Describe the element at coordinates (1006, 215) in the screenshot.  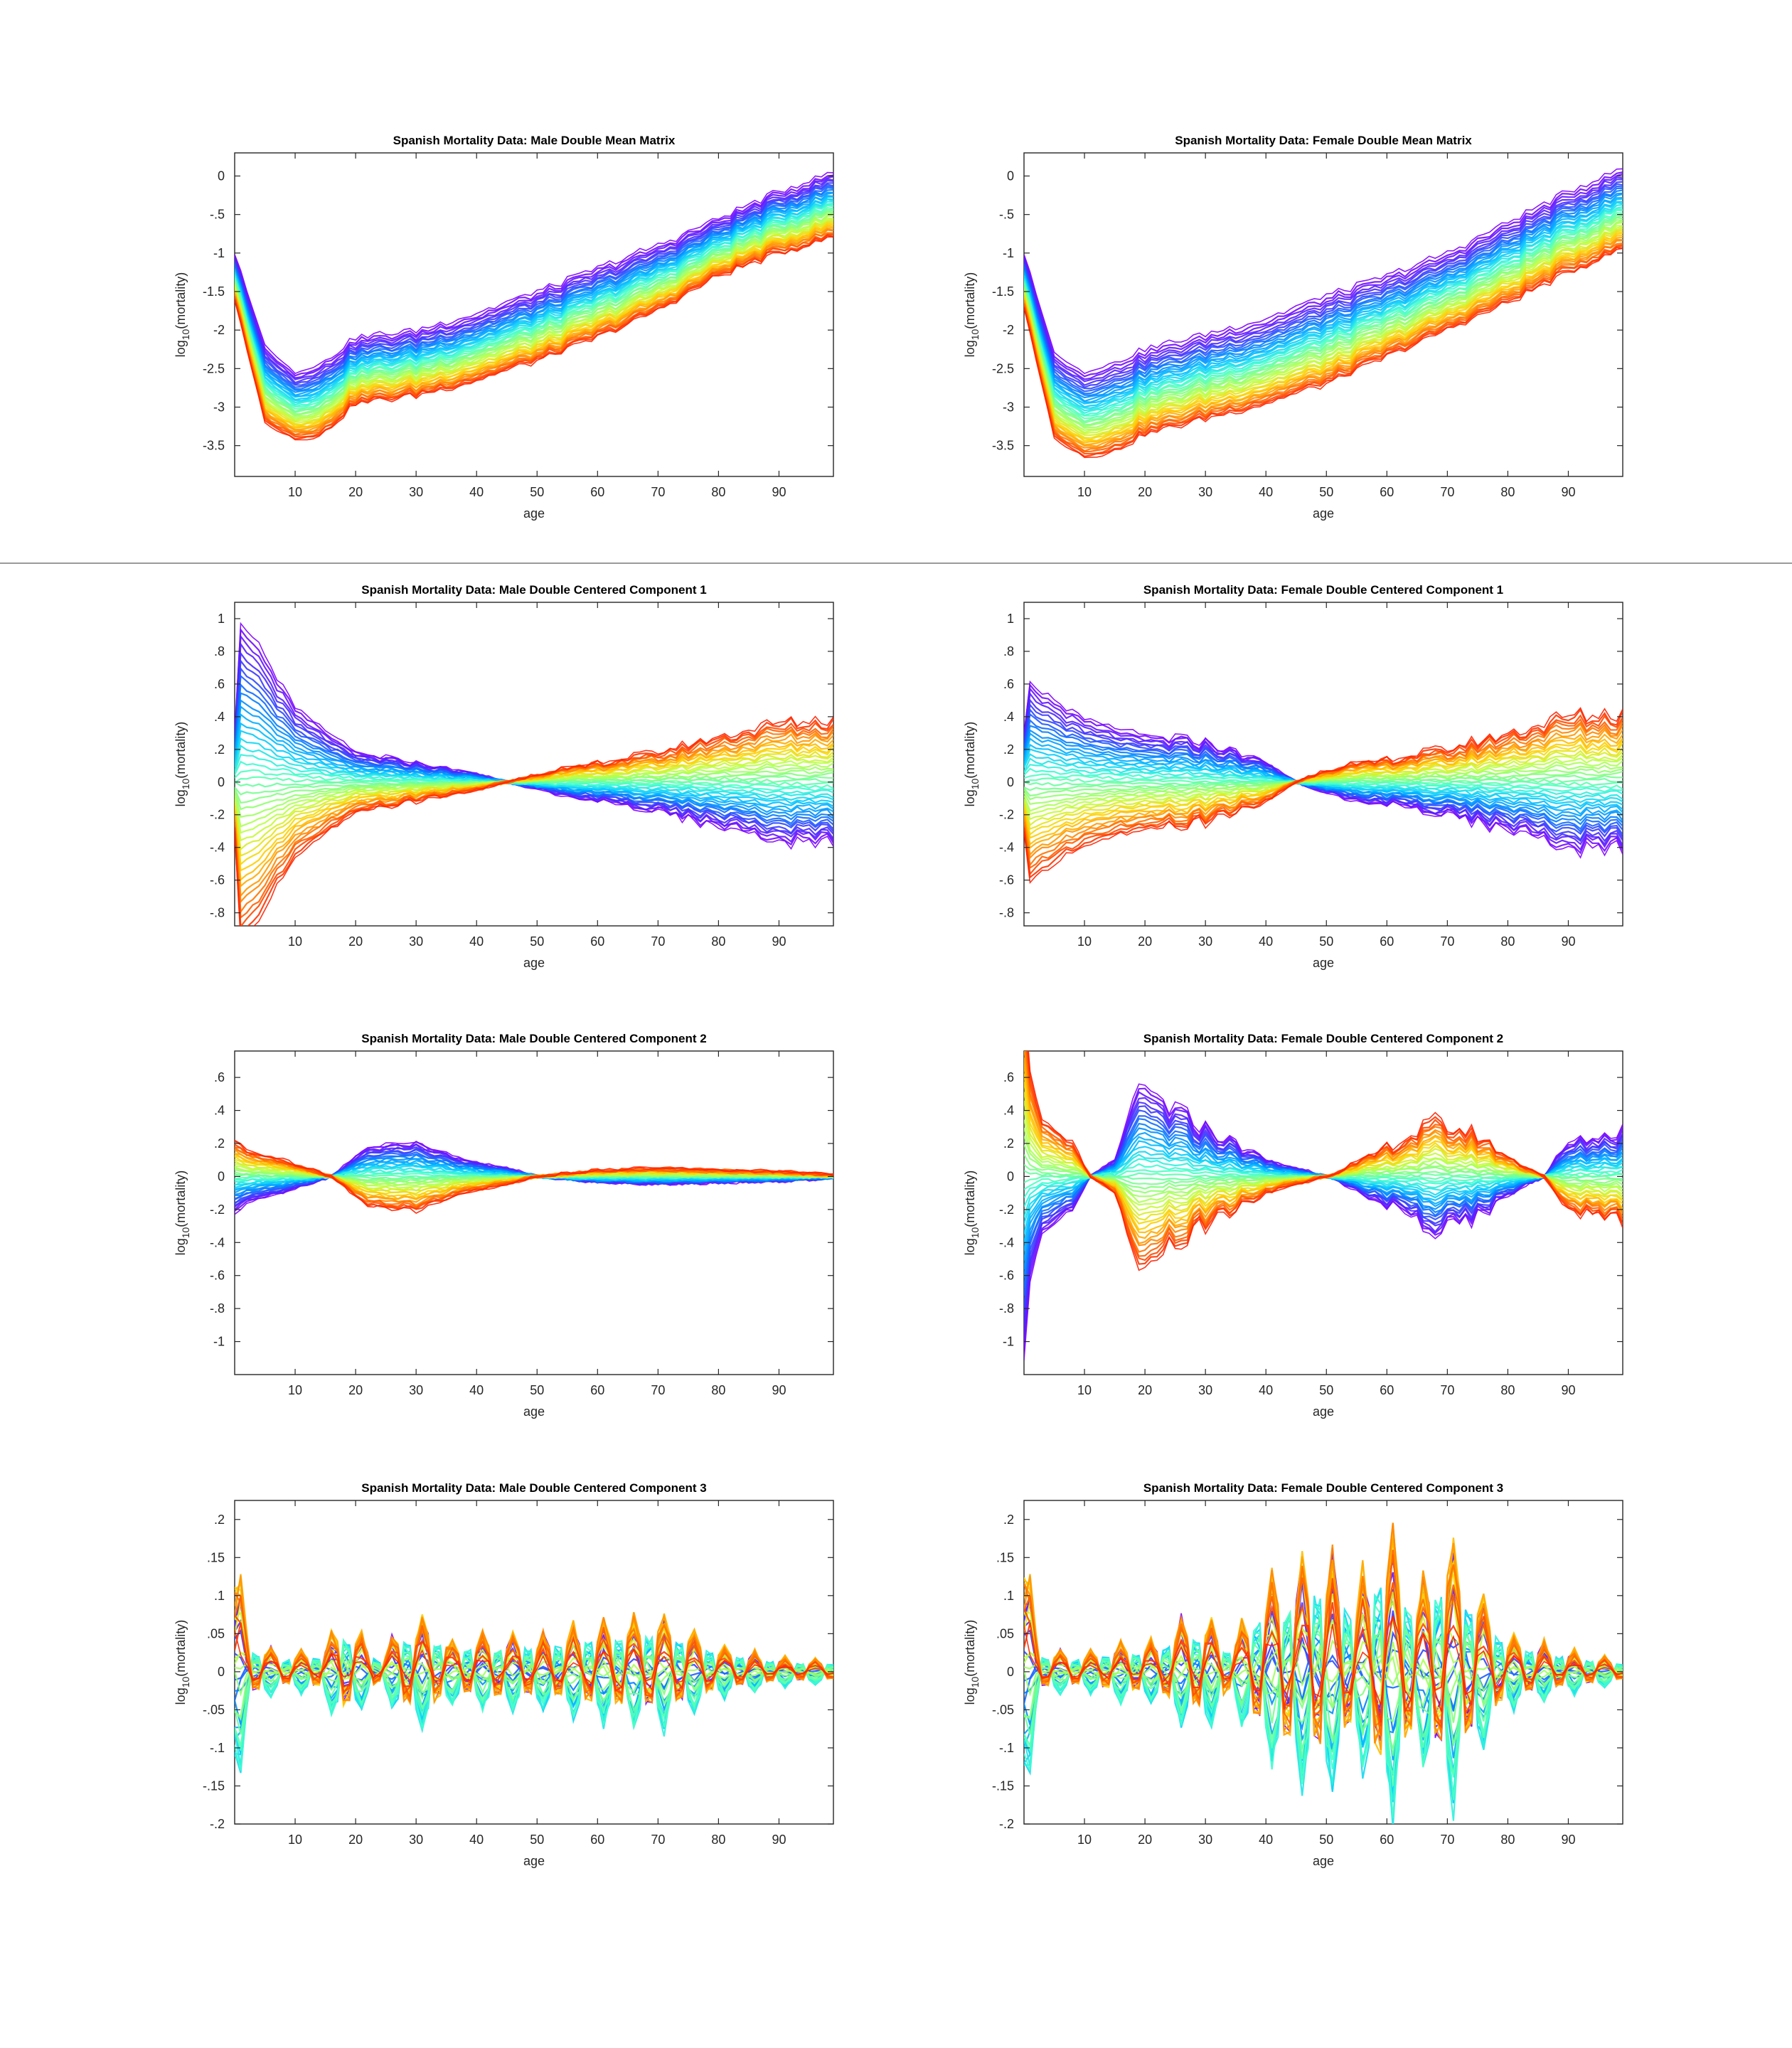
I see `y-tick-label: -.5` at that location.